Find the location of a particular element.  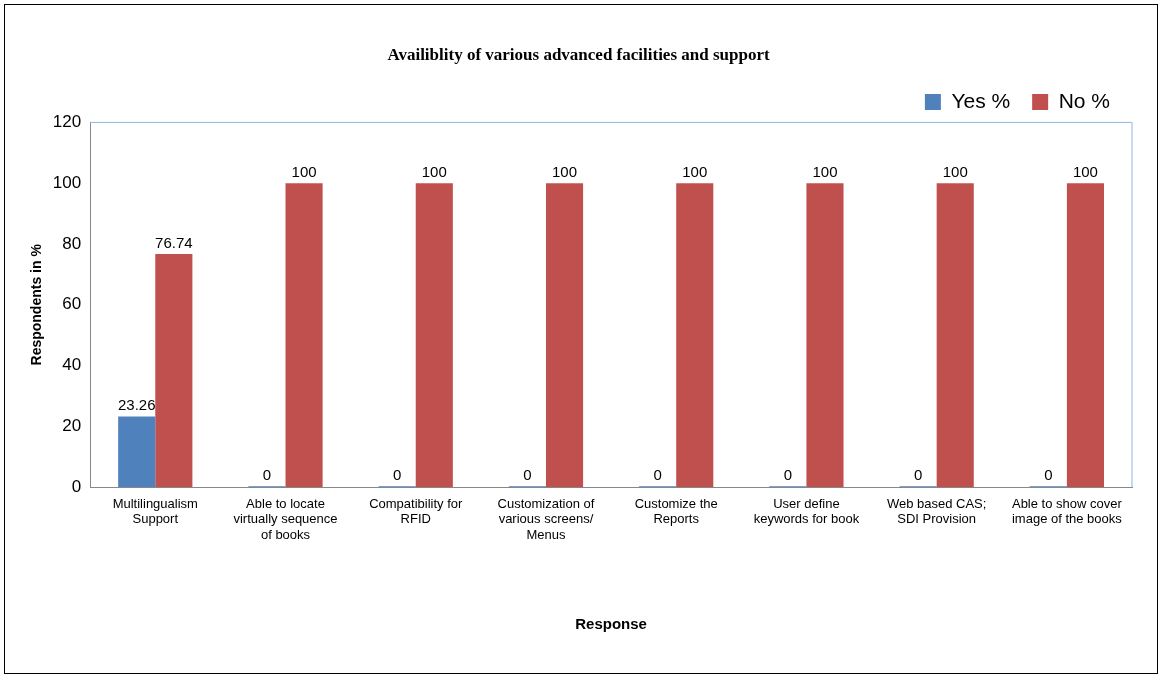

x-tick-label: Able to locate virtually sequence of books is located at coordinates (285, 518).